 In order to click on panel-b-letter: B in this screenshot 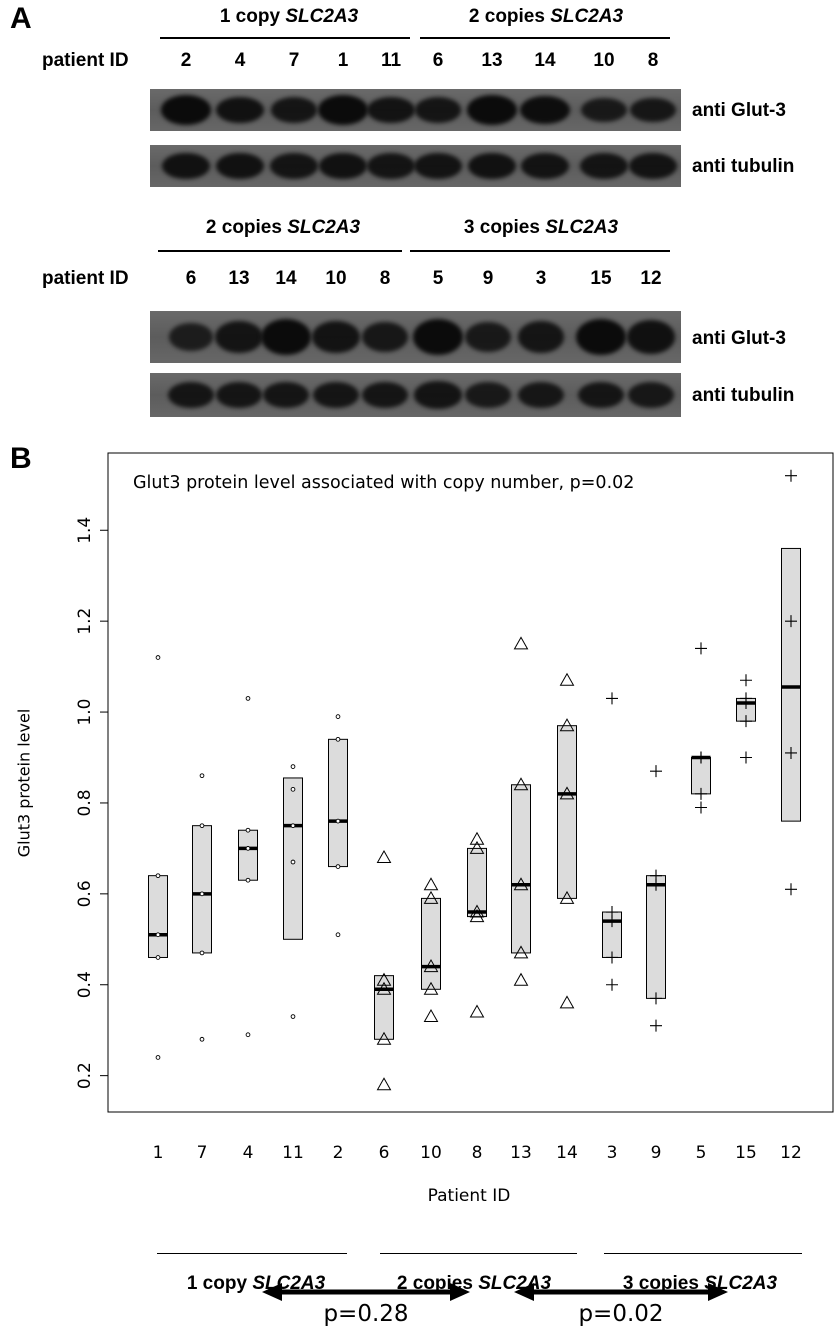, I will do `click(21, 458)`.